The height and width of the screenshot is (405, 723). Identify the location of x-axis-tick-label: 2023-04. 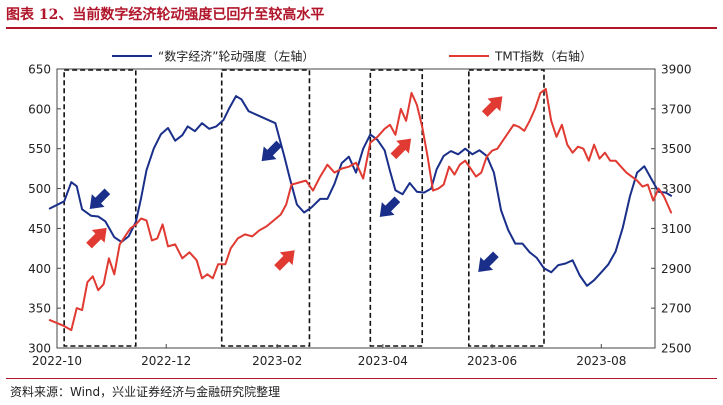
(383, 361).